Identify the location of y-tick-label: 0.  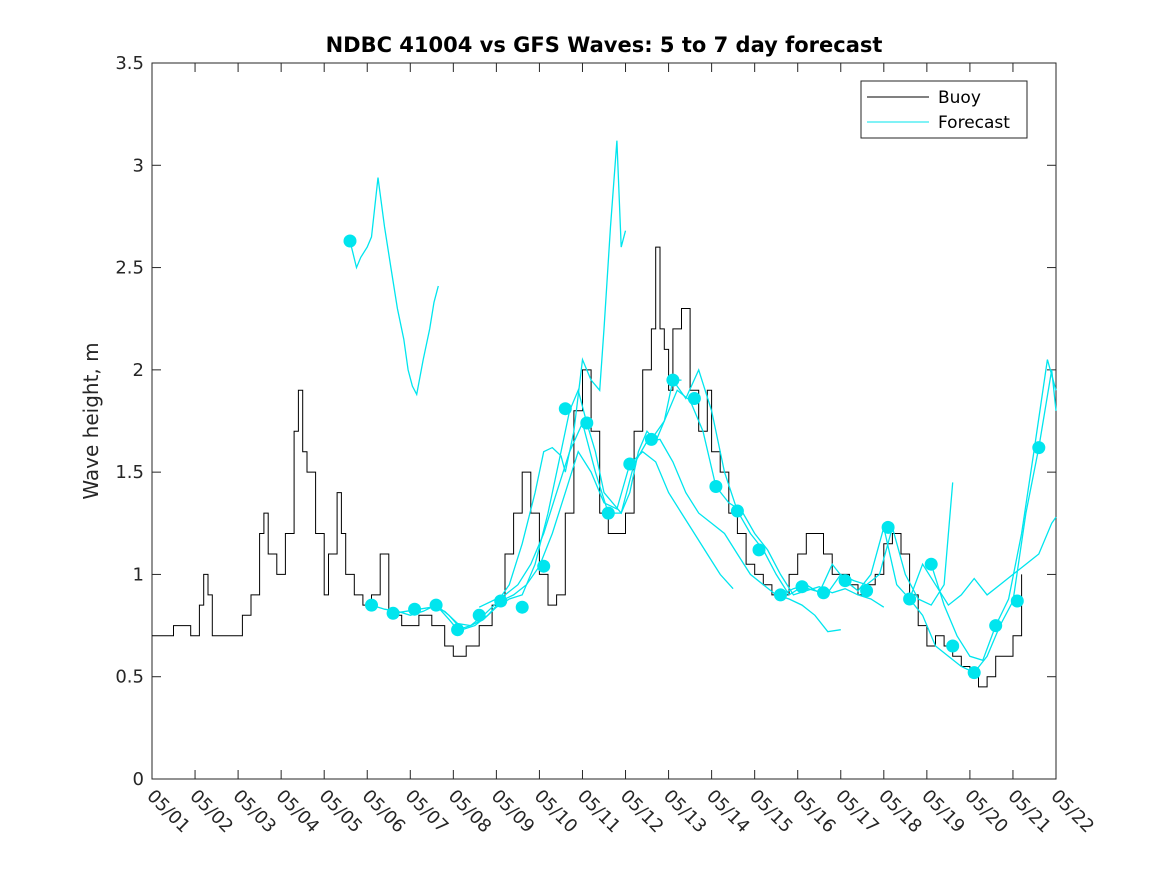
(138, 779).